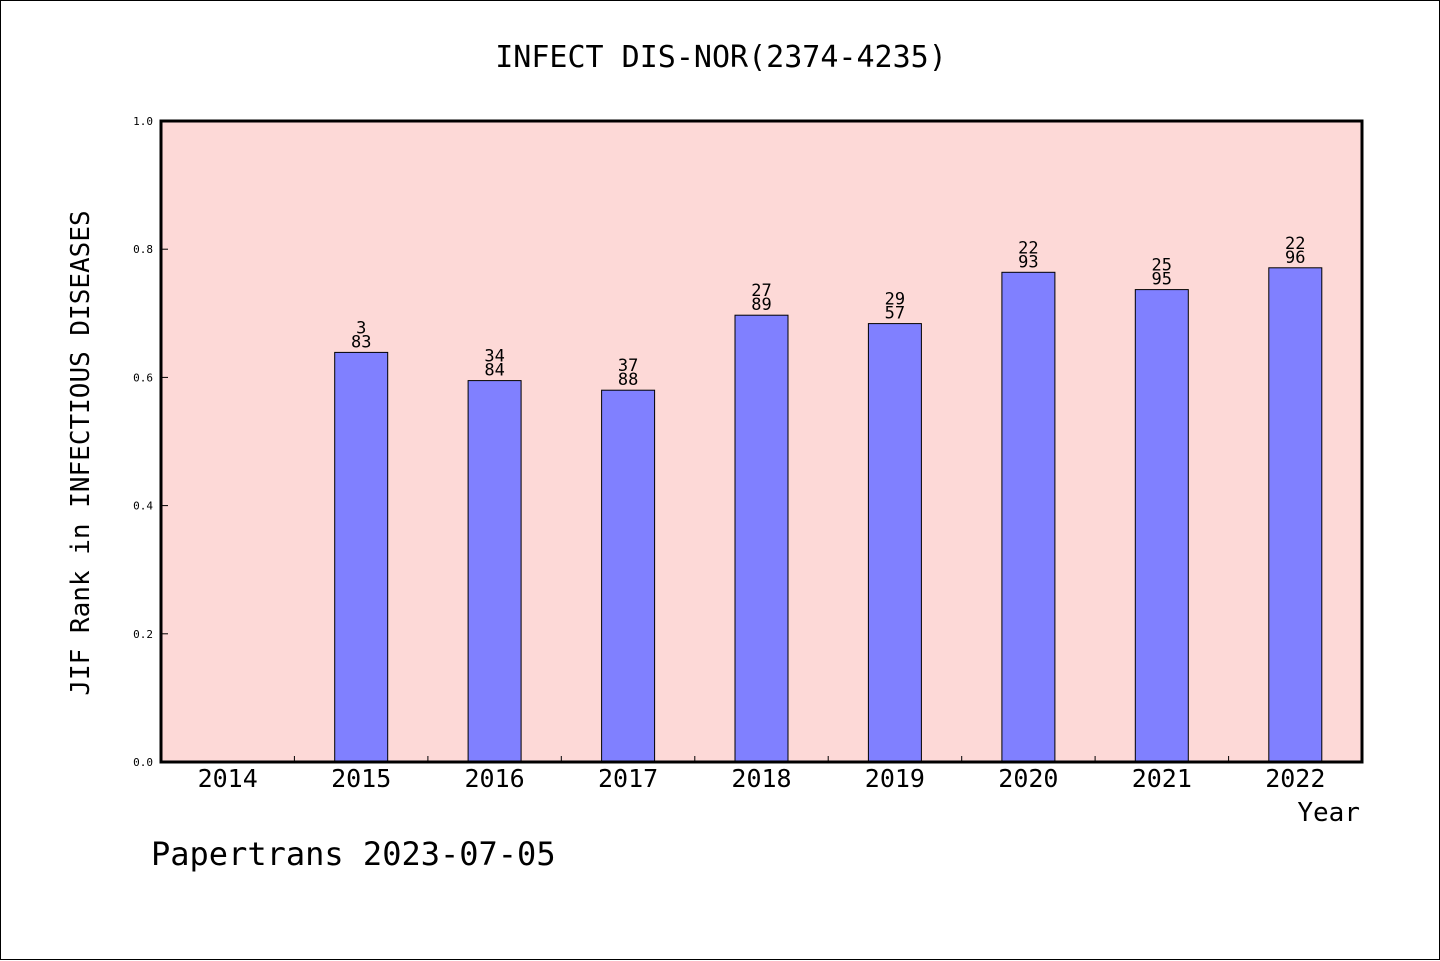  What do you see at coordinates (494, 357) in the screenshot?
I see `data-label-top-2016: 34` at bounding box center [494, 357].